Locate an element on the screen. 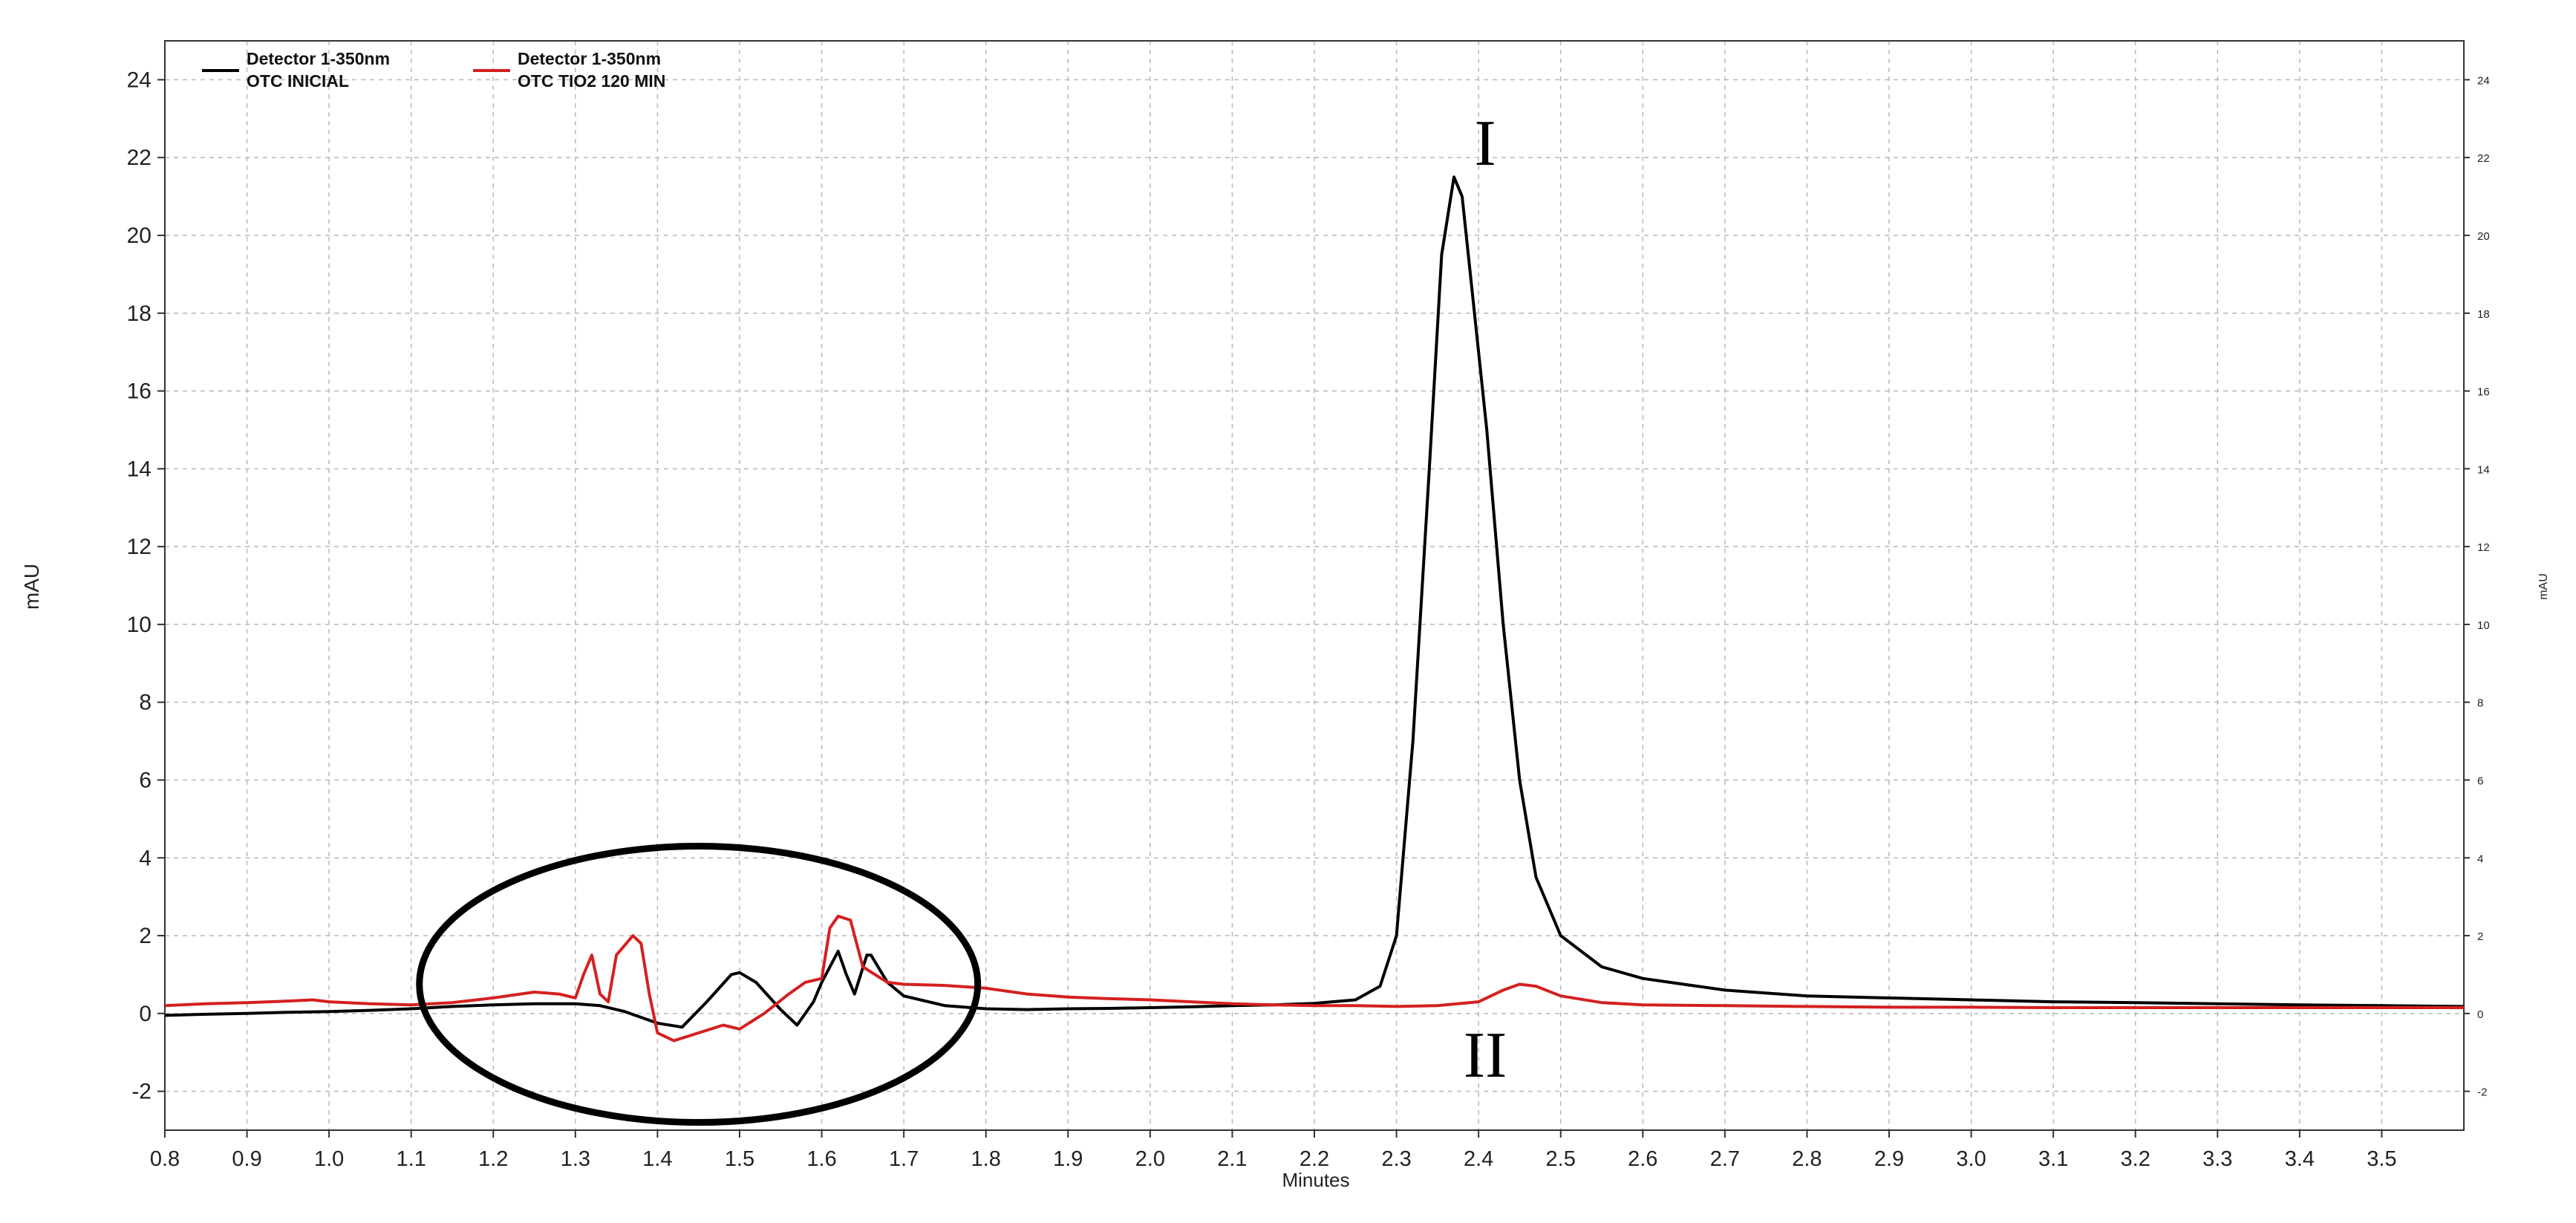 The width and height of the screenshot is (2576, 1223). y2-axis-title: mAU is located at coordinates (2543, 586).